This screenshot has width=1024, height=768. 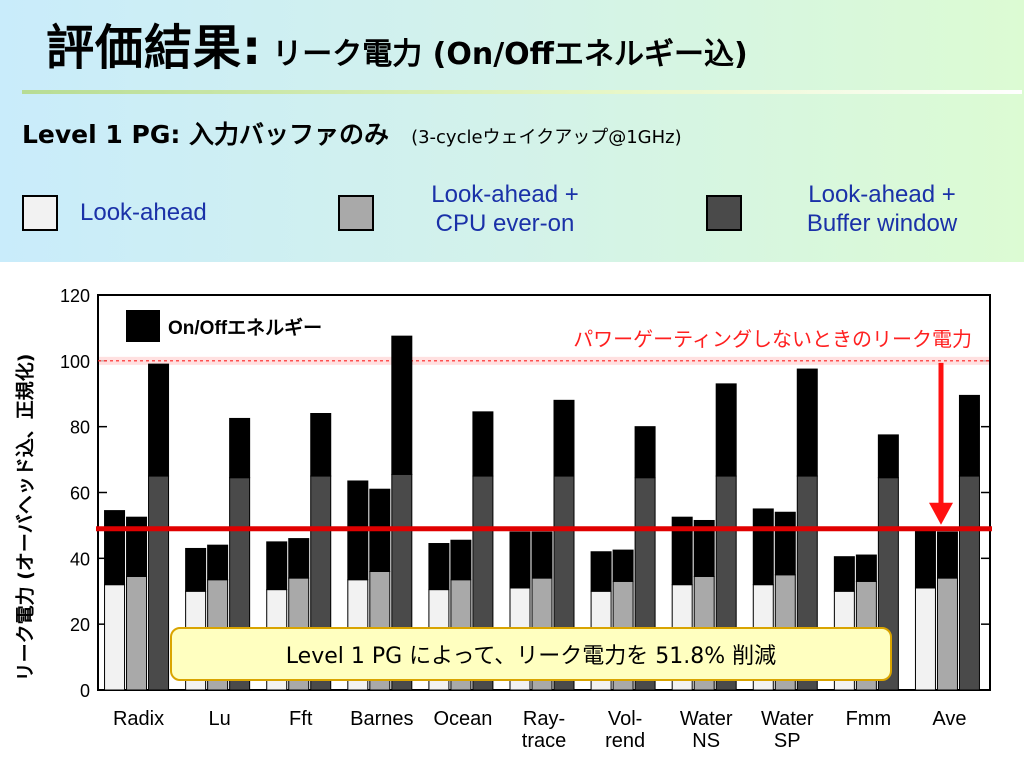 I want to click on legend-label-look-ahead: Look-ahead, so click(x=143, y=212).